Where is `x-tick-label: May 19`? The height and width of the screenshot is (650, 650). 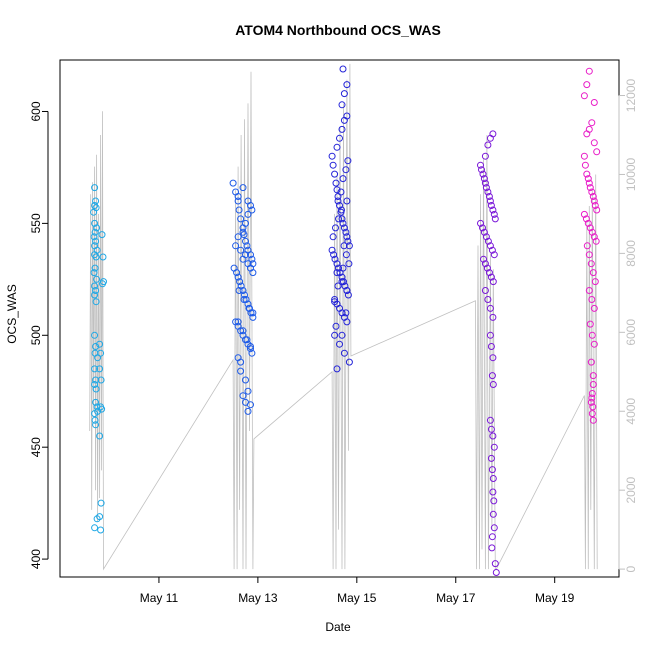
x-tick-label: May 19 is located at coordinates (555, 598).